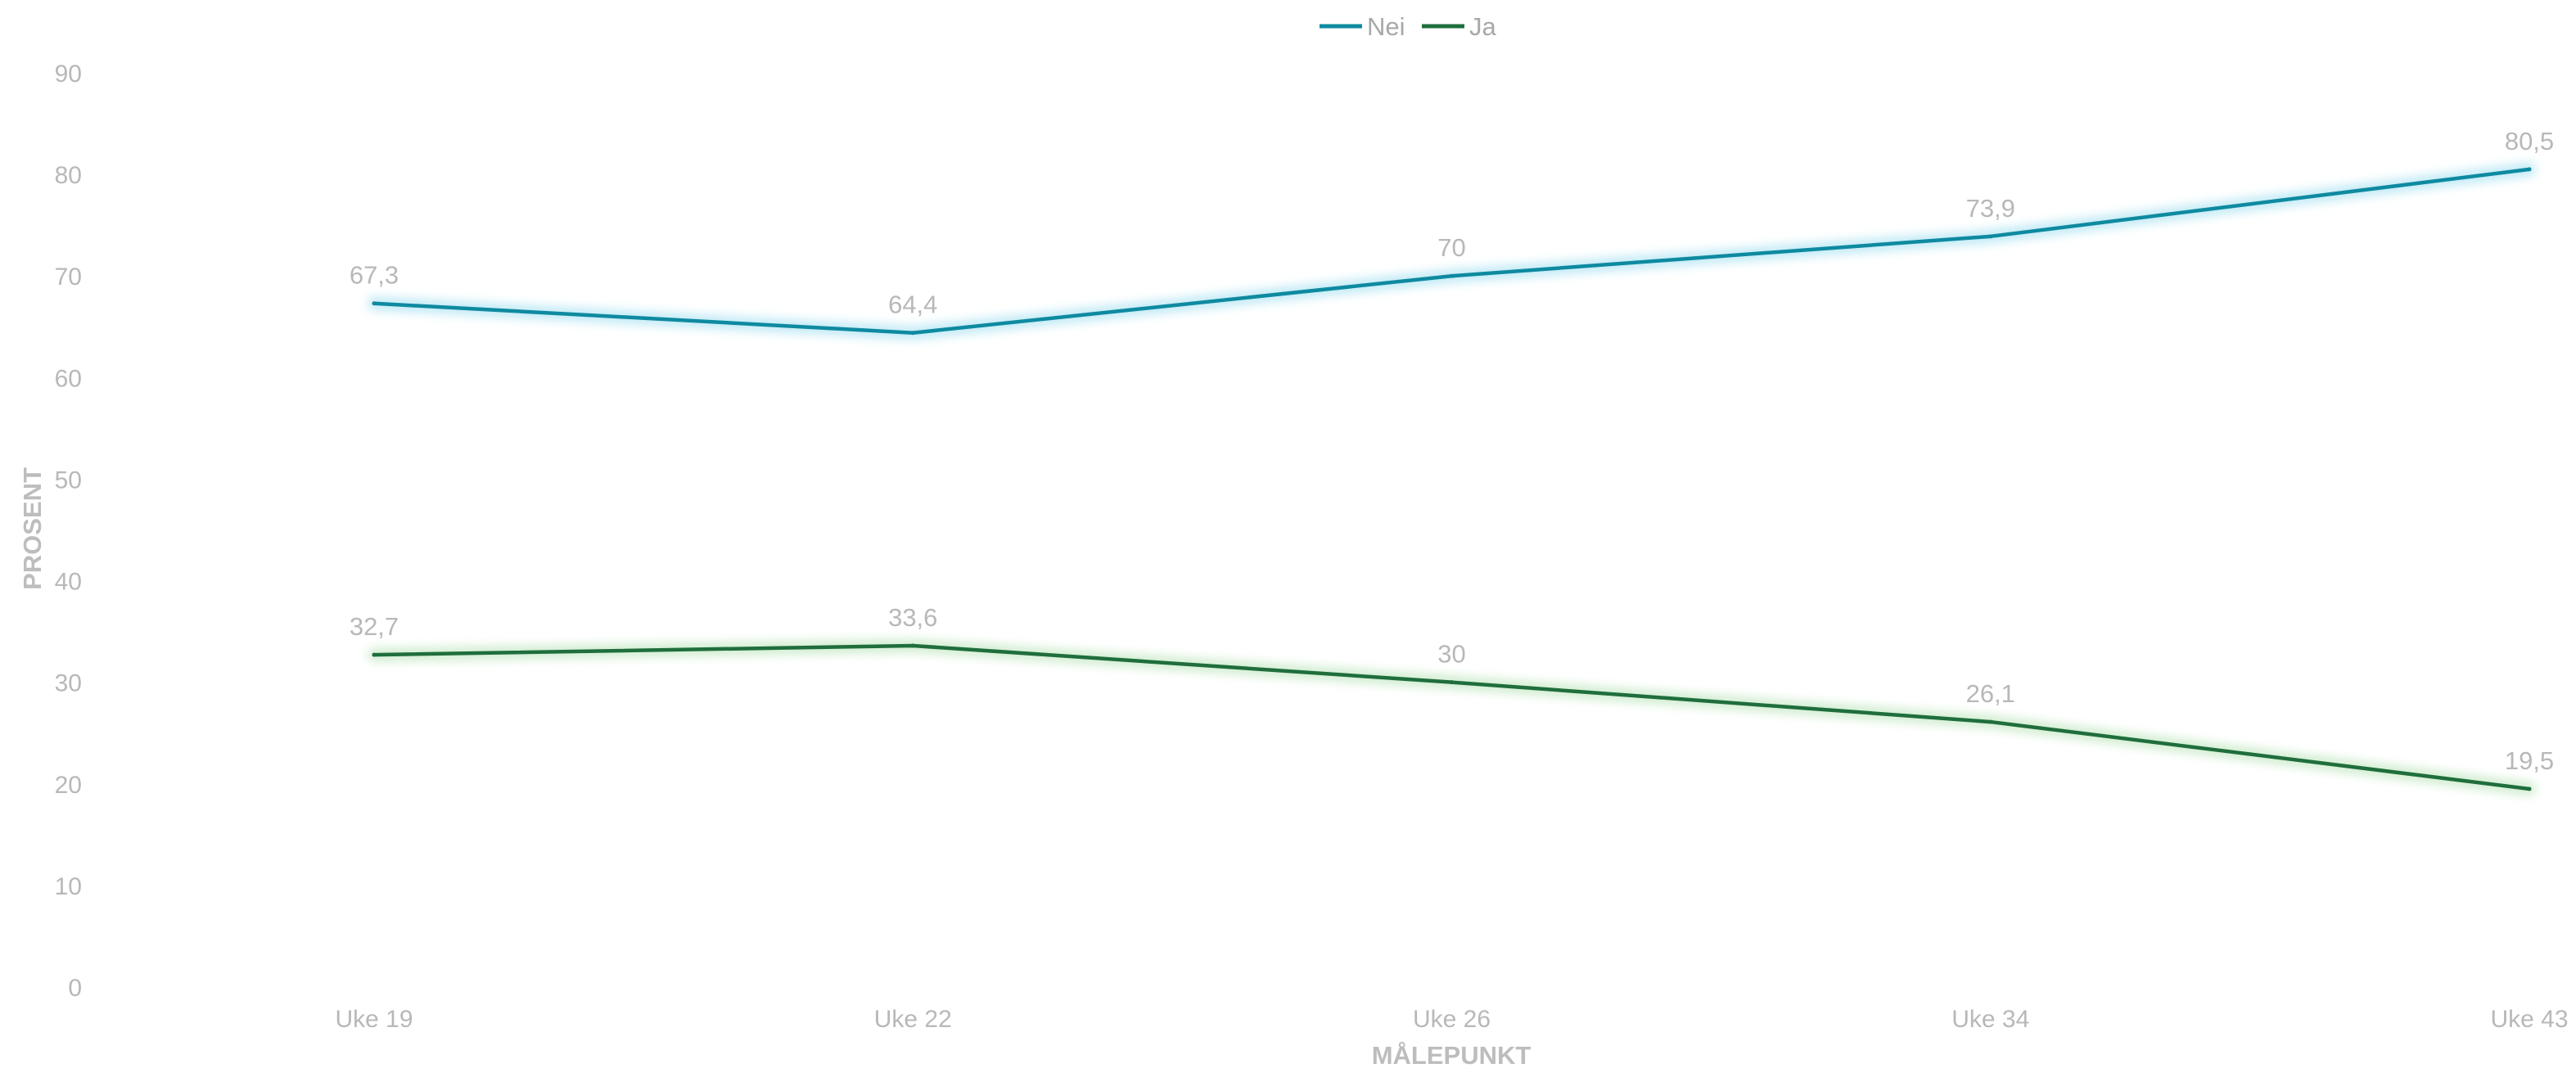 Image resolution: width=2576 pixels, height=1068 pixels. Describe the element at coordinates (1451, 654) in the screenshot. I see `data-label-ja: 30` at that location.